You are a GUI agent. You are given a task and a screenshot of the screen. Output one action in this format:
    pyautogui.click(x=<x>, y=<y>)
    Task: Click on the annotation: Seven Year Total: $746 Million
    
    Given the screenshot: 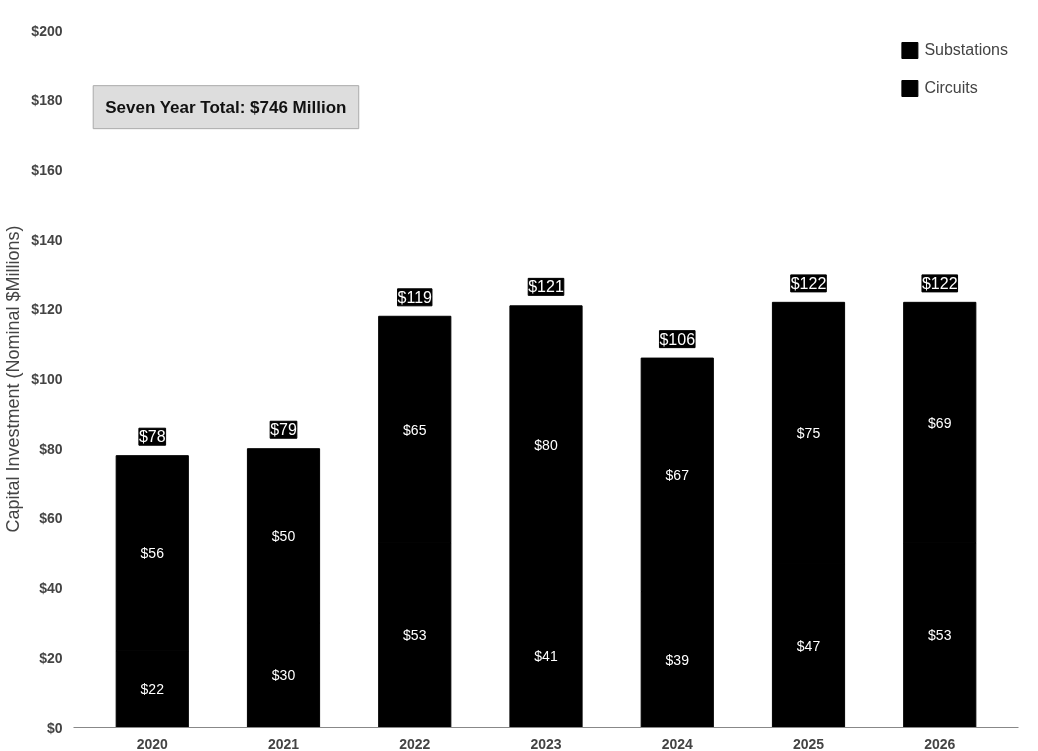 What is the action you would take?
    pyautogui.click(x=226, y=107)
    